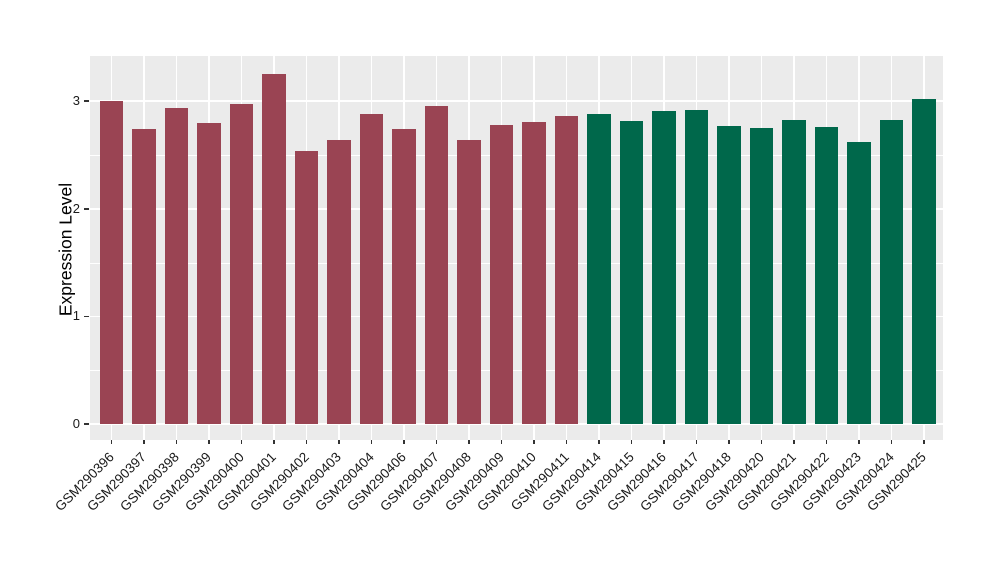  I want to click on x-axis-label-text: GSM290408, so click(442, 482).